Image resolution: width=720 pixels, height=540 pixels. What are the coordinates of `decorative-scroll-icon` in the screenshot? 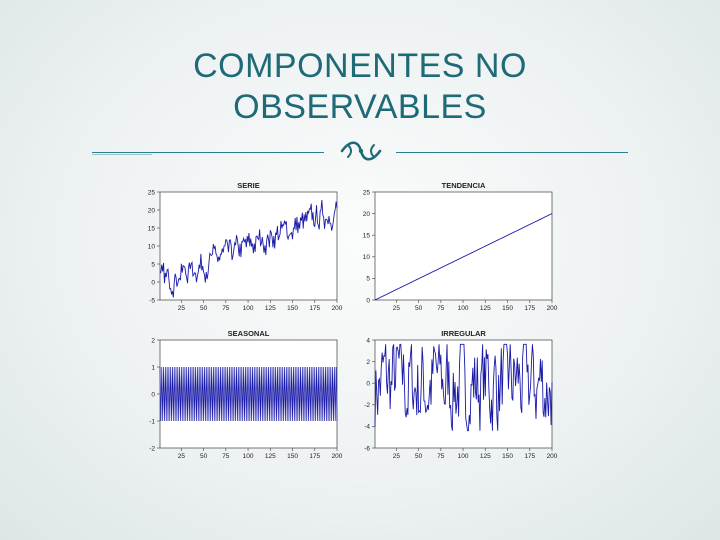 It's located at (361, 151).